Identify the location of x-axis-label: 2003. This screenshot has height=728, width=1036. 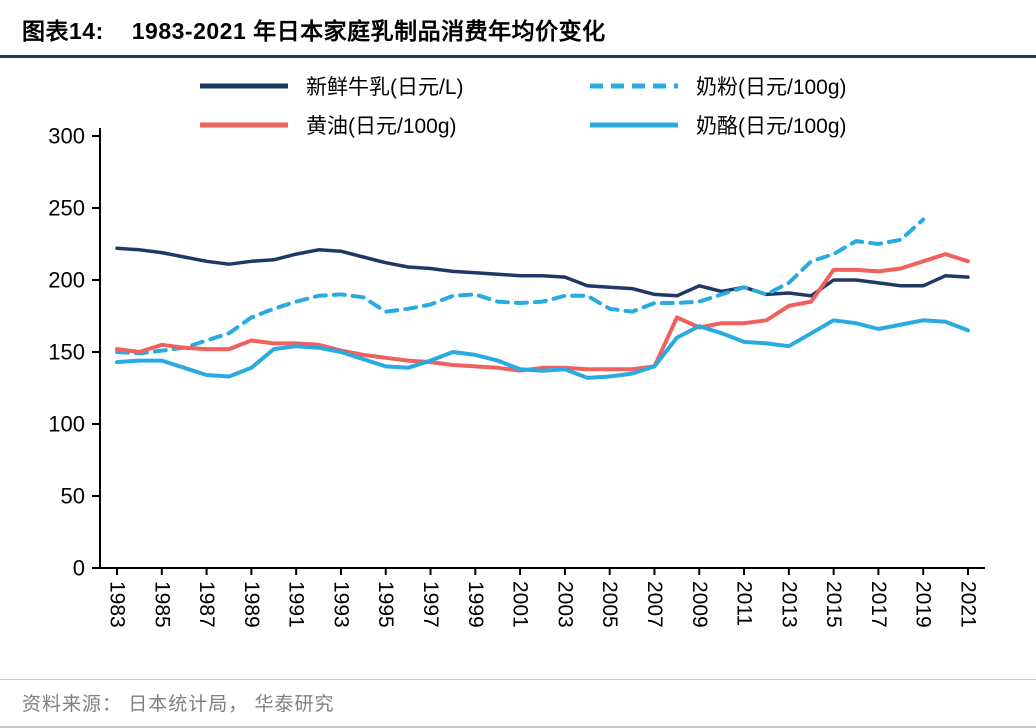
(564, 604).